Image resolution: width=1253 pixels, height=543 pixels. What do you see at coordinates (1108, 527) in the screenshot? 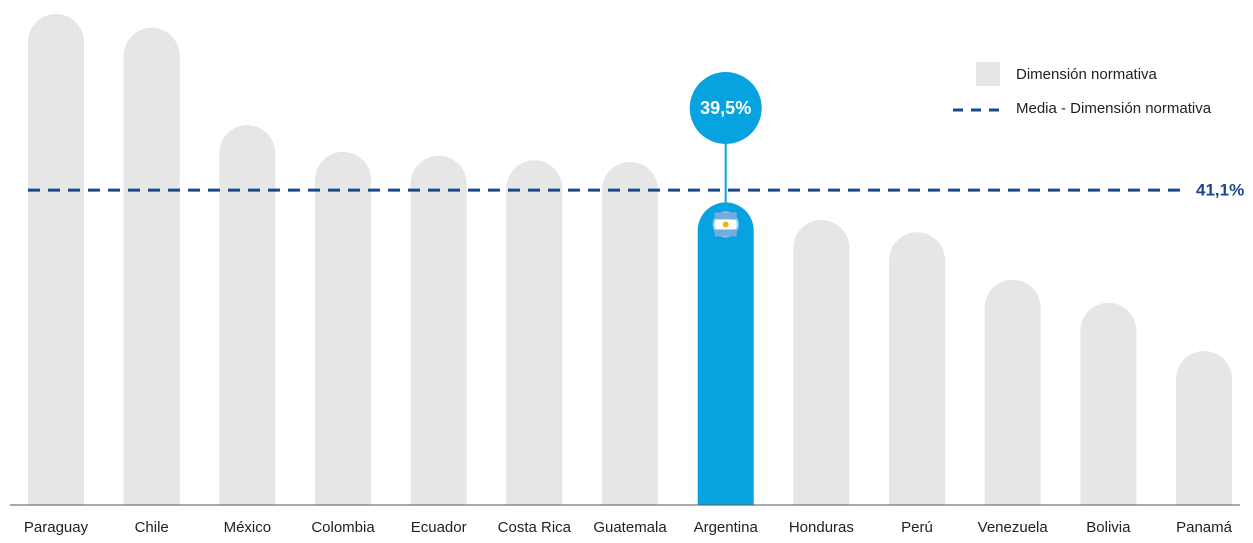
I see `x-tick-label: Bolivia` at bounding box center [1108, 527].